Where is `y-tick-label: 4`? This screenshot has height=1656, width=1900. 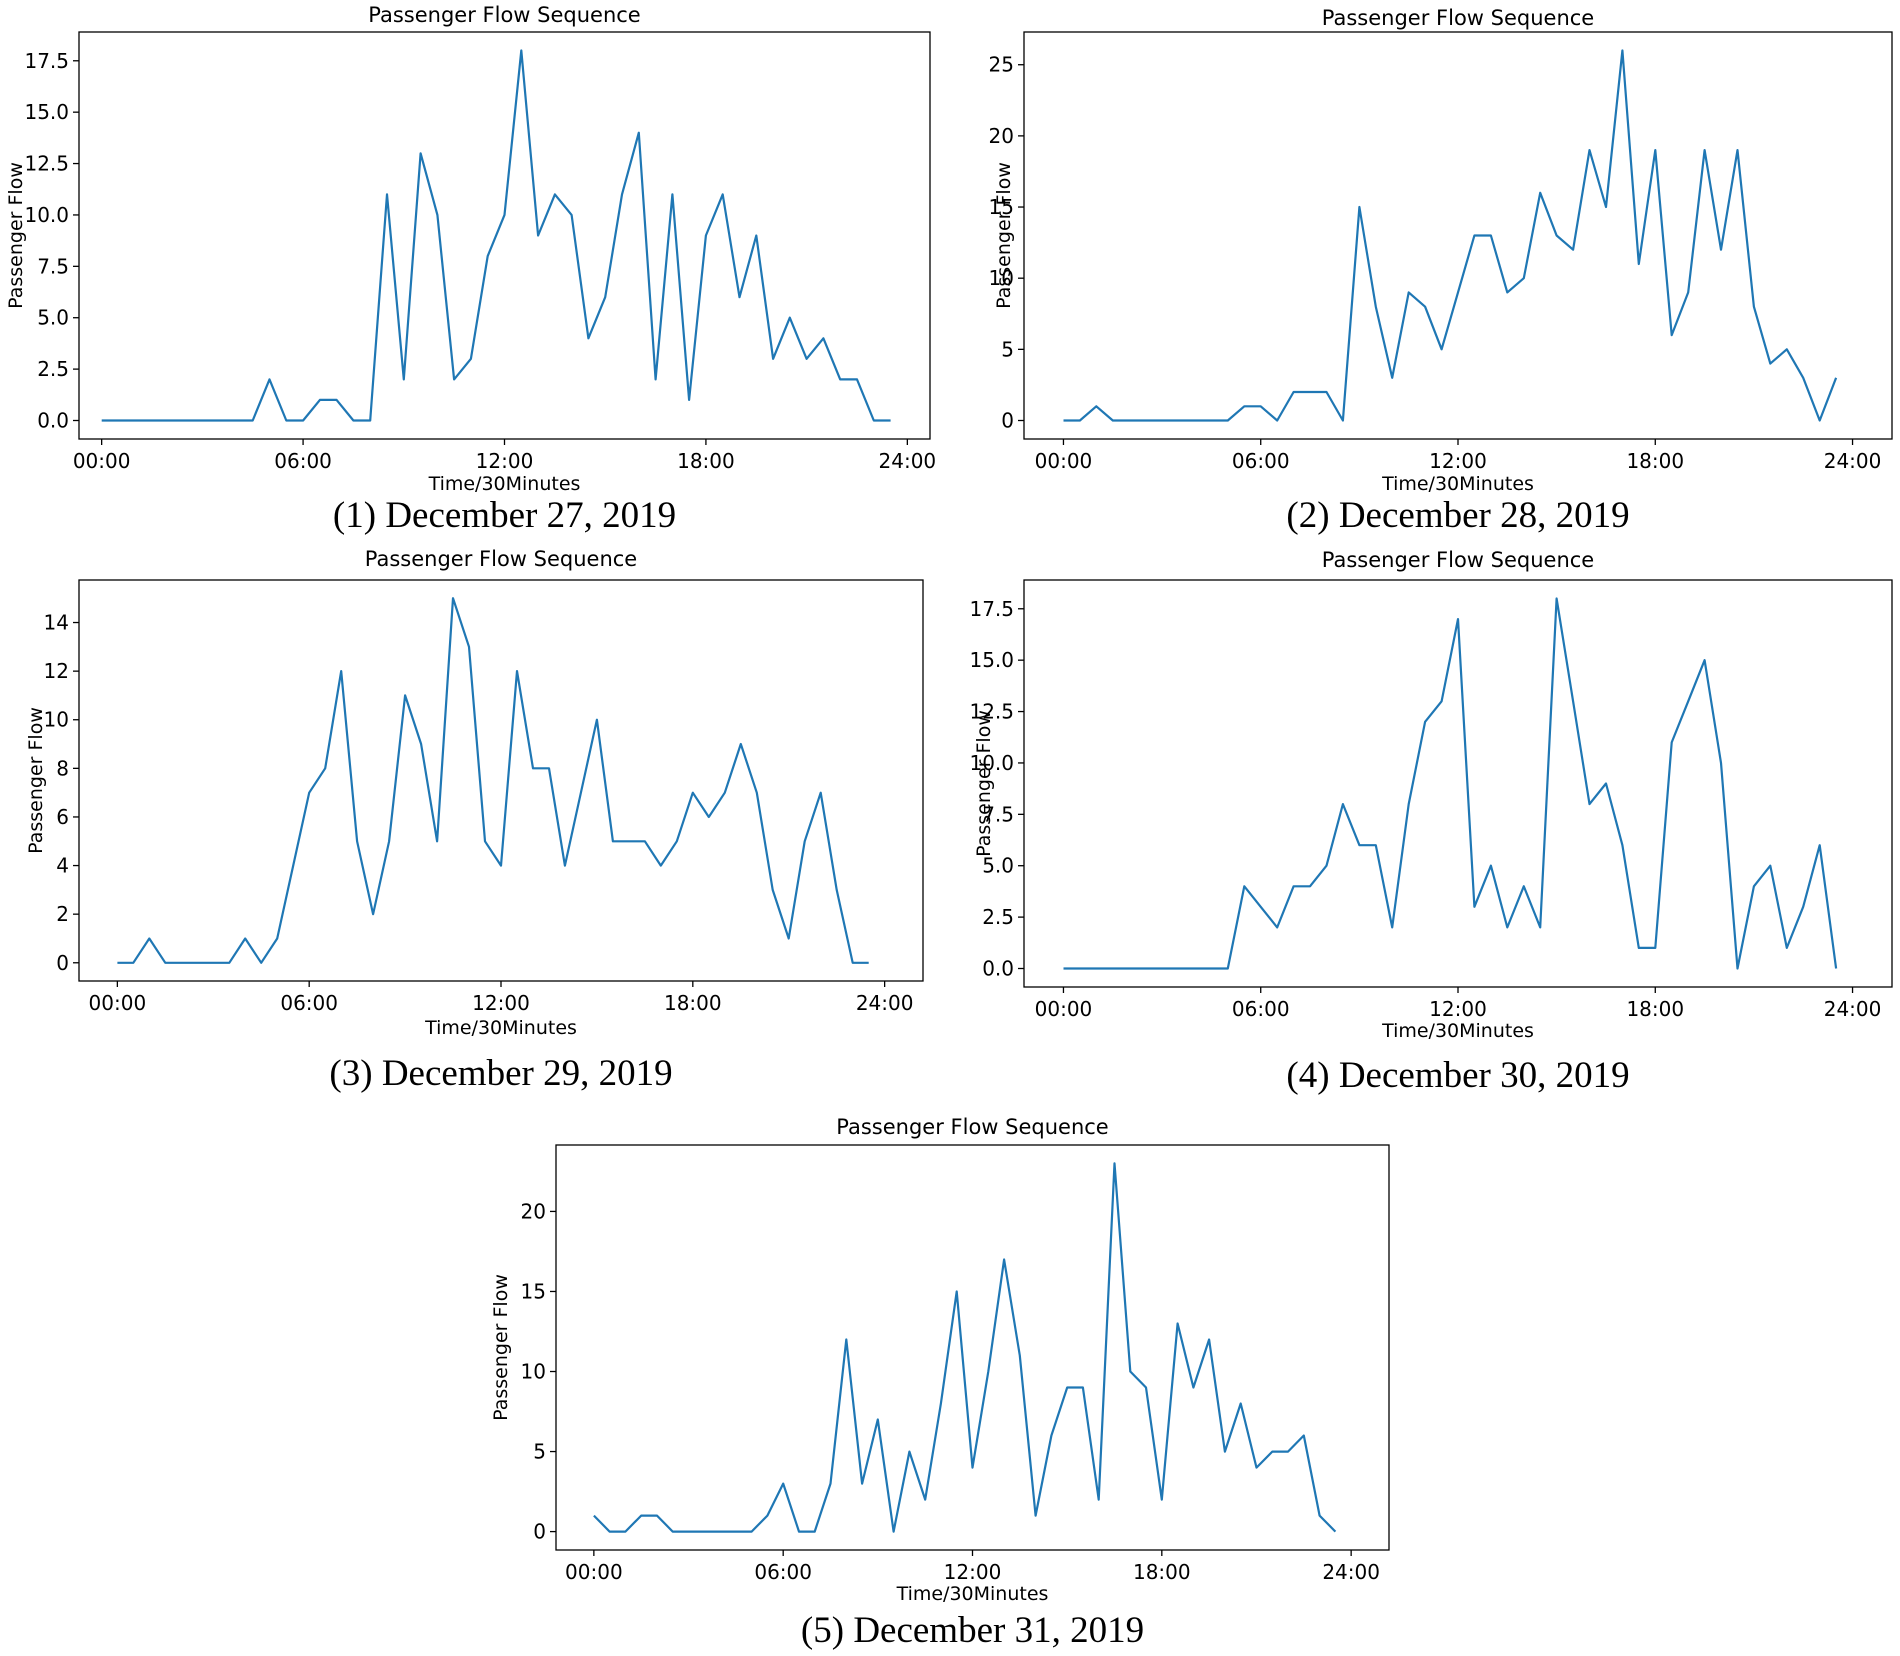
y-tick-label: 4 is located at coordinates (62, 866).